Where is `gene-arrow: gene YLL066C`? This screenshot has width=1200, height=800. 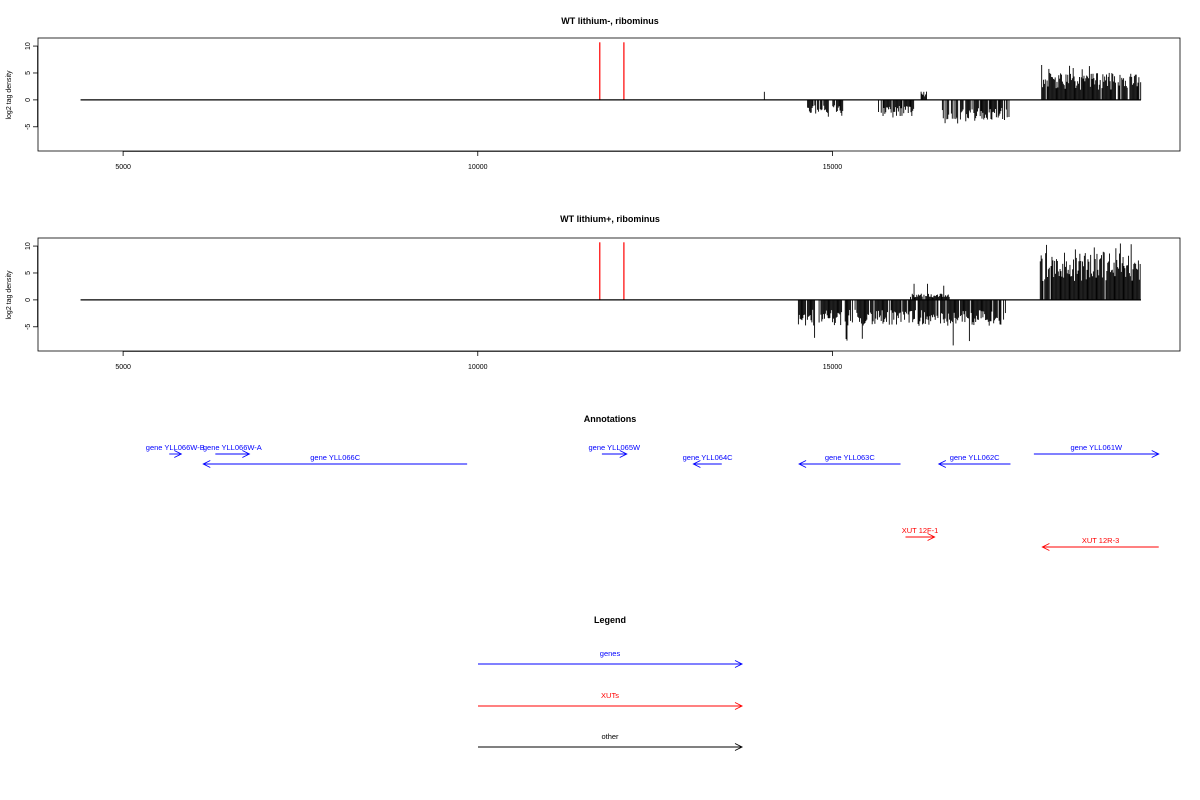
gene-arrow: gene YLL066C is located at coordinates (335, 460).